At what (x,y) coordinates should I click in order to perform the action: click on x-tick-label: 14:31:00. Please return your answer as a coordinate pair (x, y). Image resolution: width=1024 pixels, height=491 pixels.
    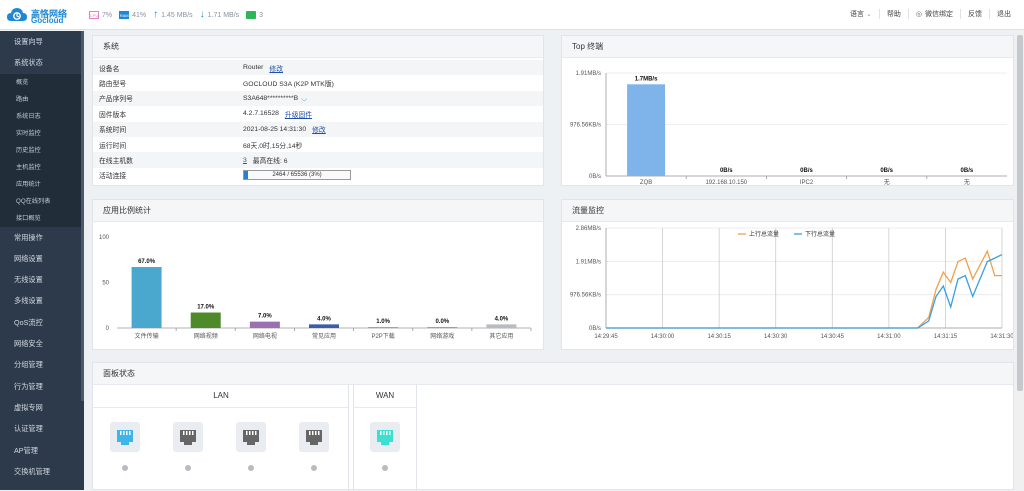
    Looking at the image, I should click on (889, 337).